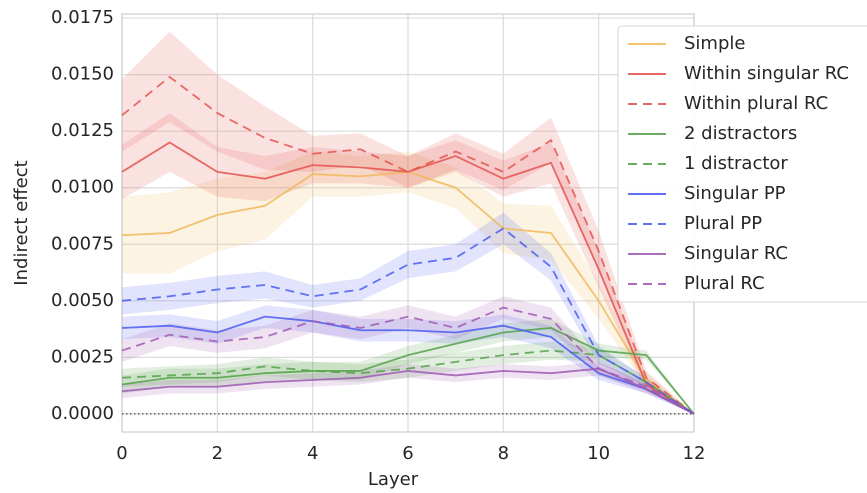  Describe the element at coordinates (724, 283) in the screenshot. I see `legend-label: Plural RC` at that location.